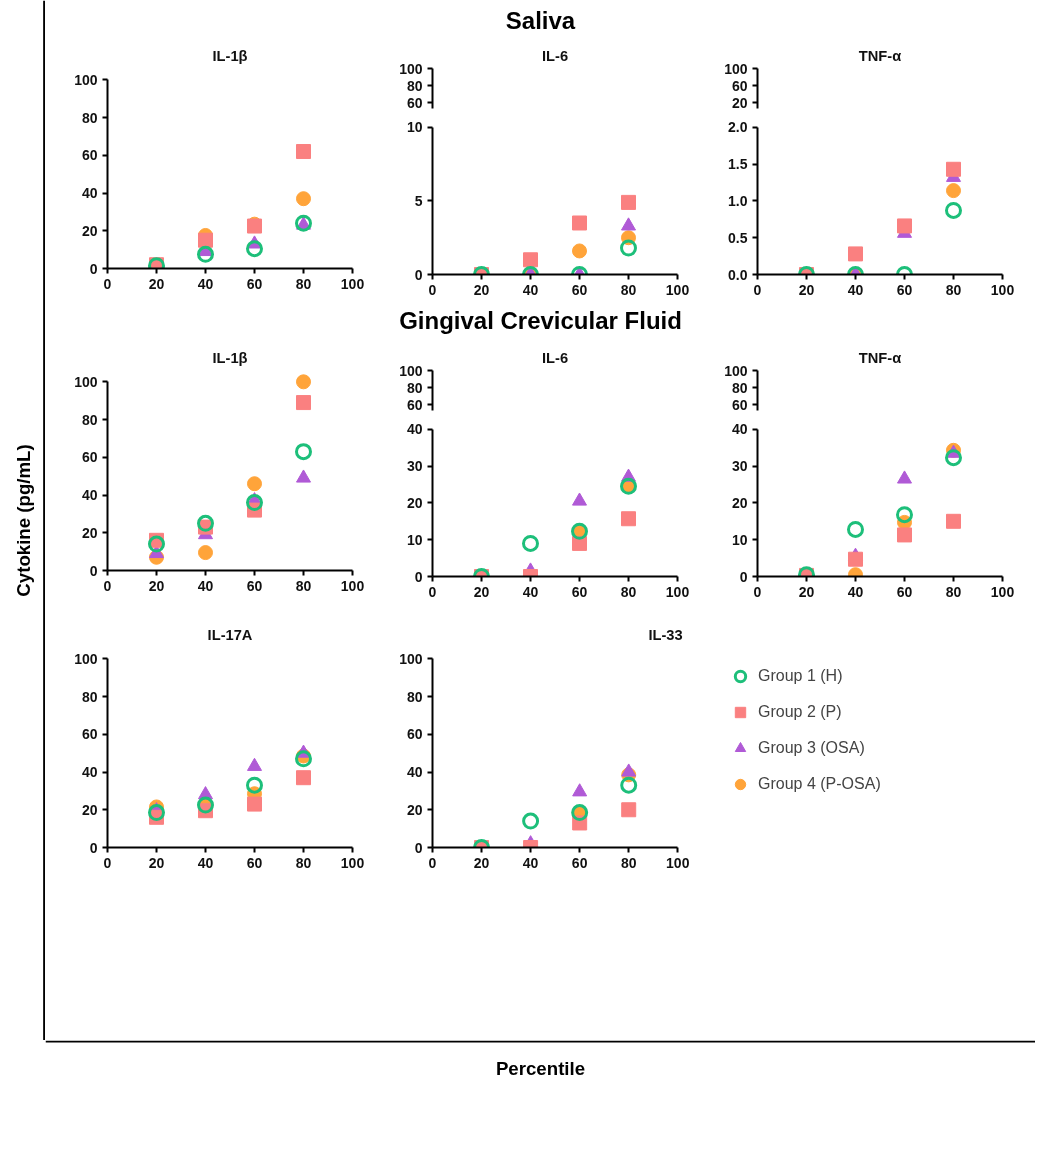 This screenshot has height=1152, width=1038. I want to click on y-tick-label: 0.0, so click(738, 274).